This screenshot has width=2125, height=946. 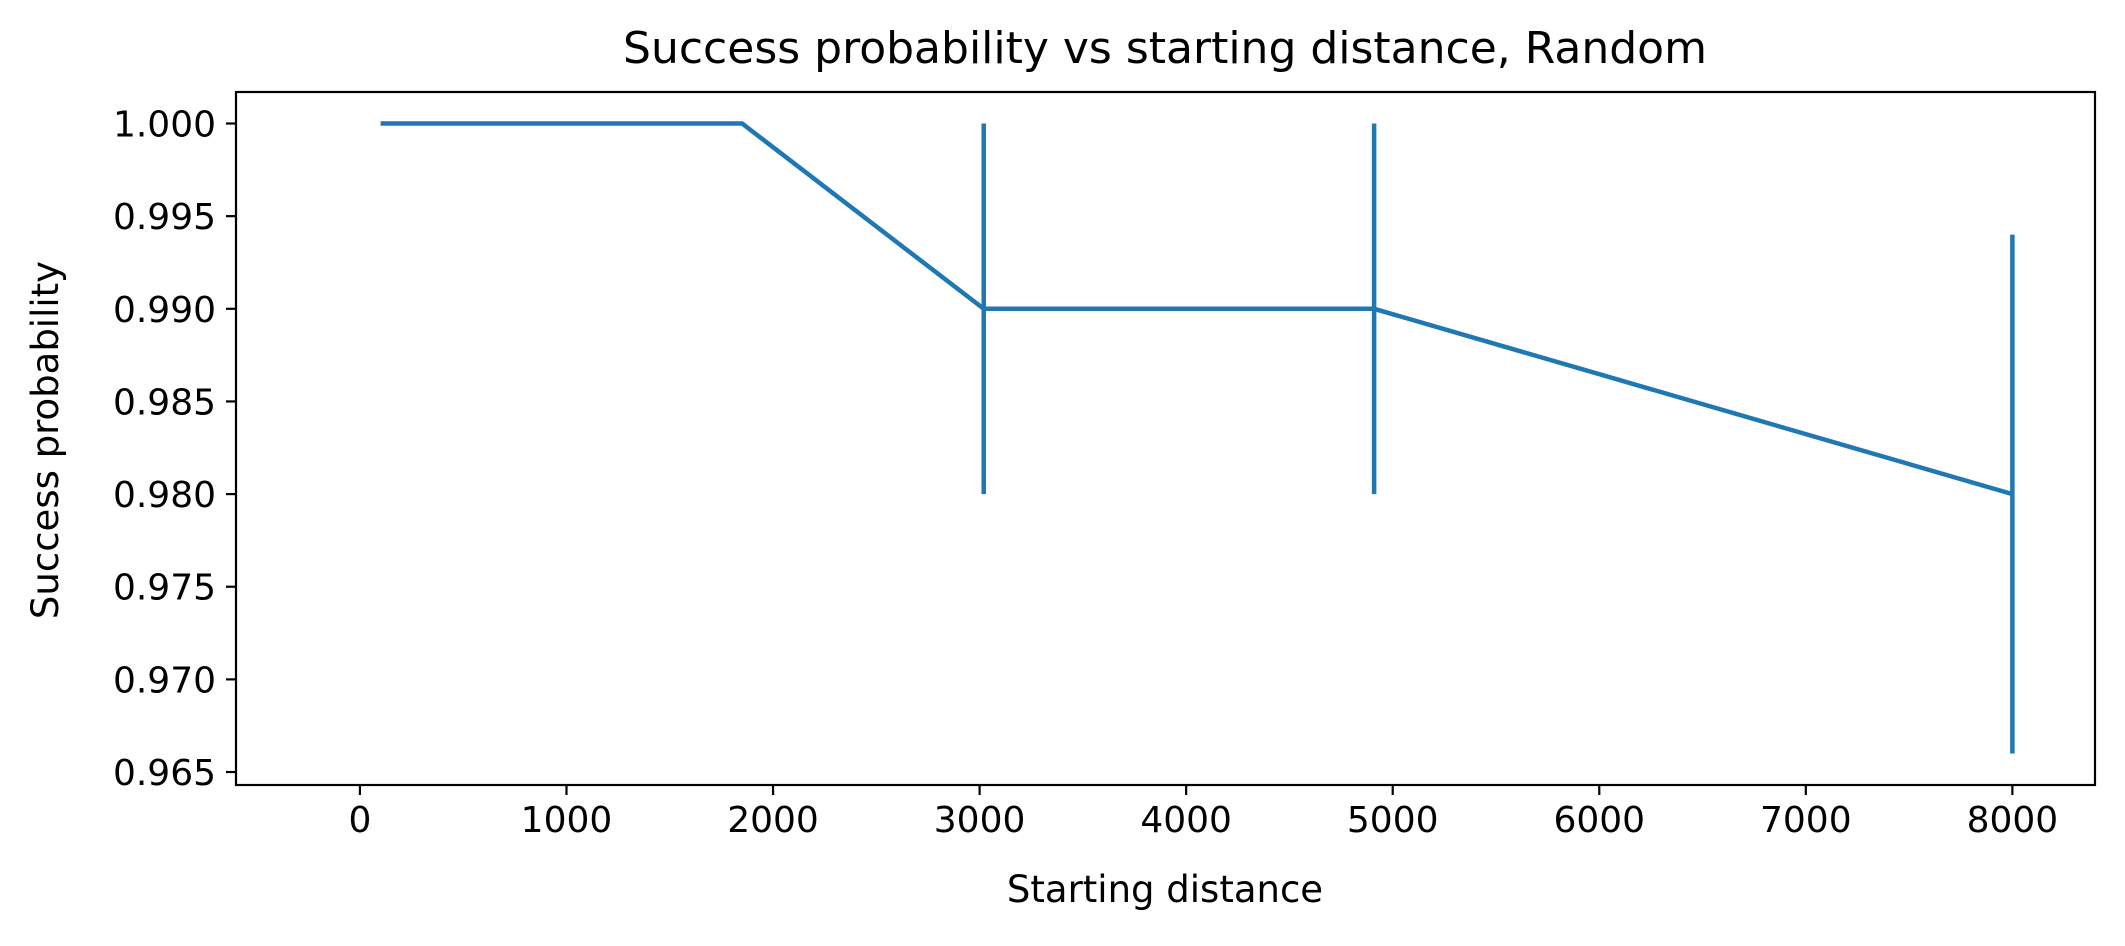 I want to click on y-tick-label: 0.990, so click(x=164, y=310).